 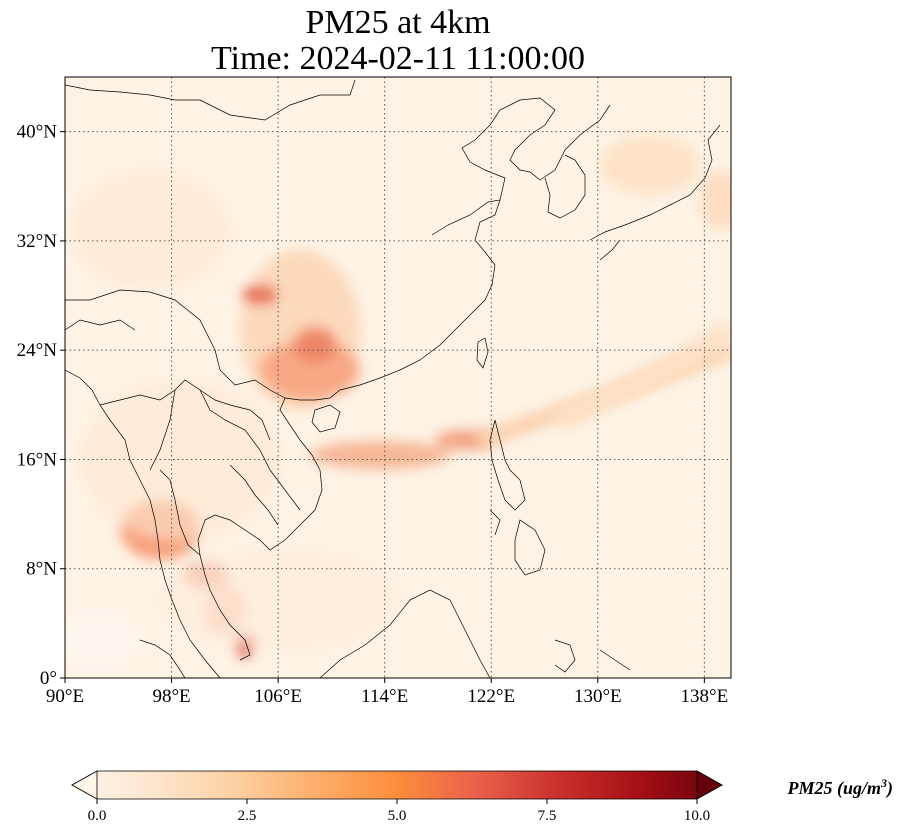 I want to click on lon-tick-label: 122°E, so click(x=491, y=696).